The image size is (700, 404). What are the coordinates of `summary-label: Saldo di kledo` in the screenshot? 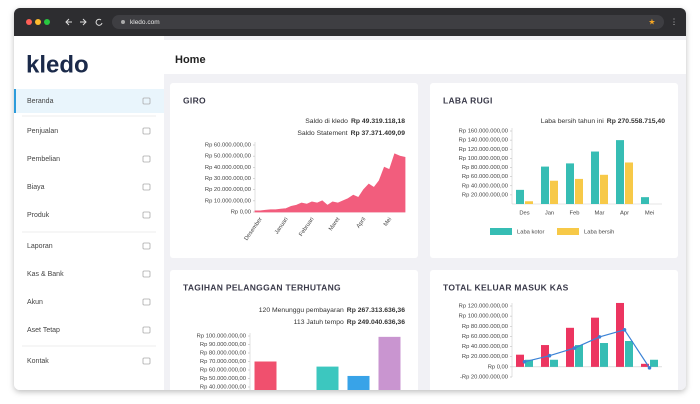 It's located at (326, 121).